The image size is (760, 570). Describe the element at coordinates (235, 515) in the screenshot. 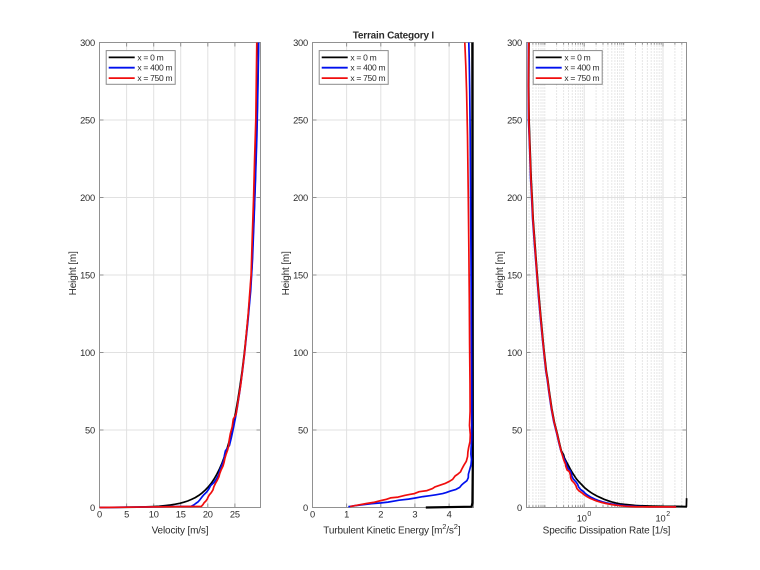

I see `svg-text: 25` at that location.